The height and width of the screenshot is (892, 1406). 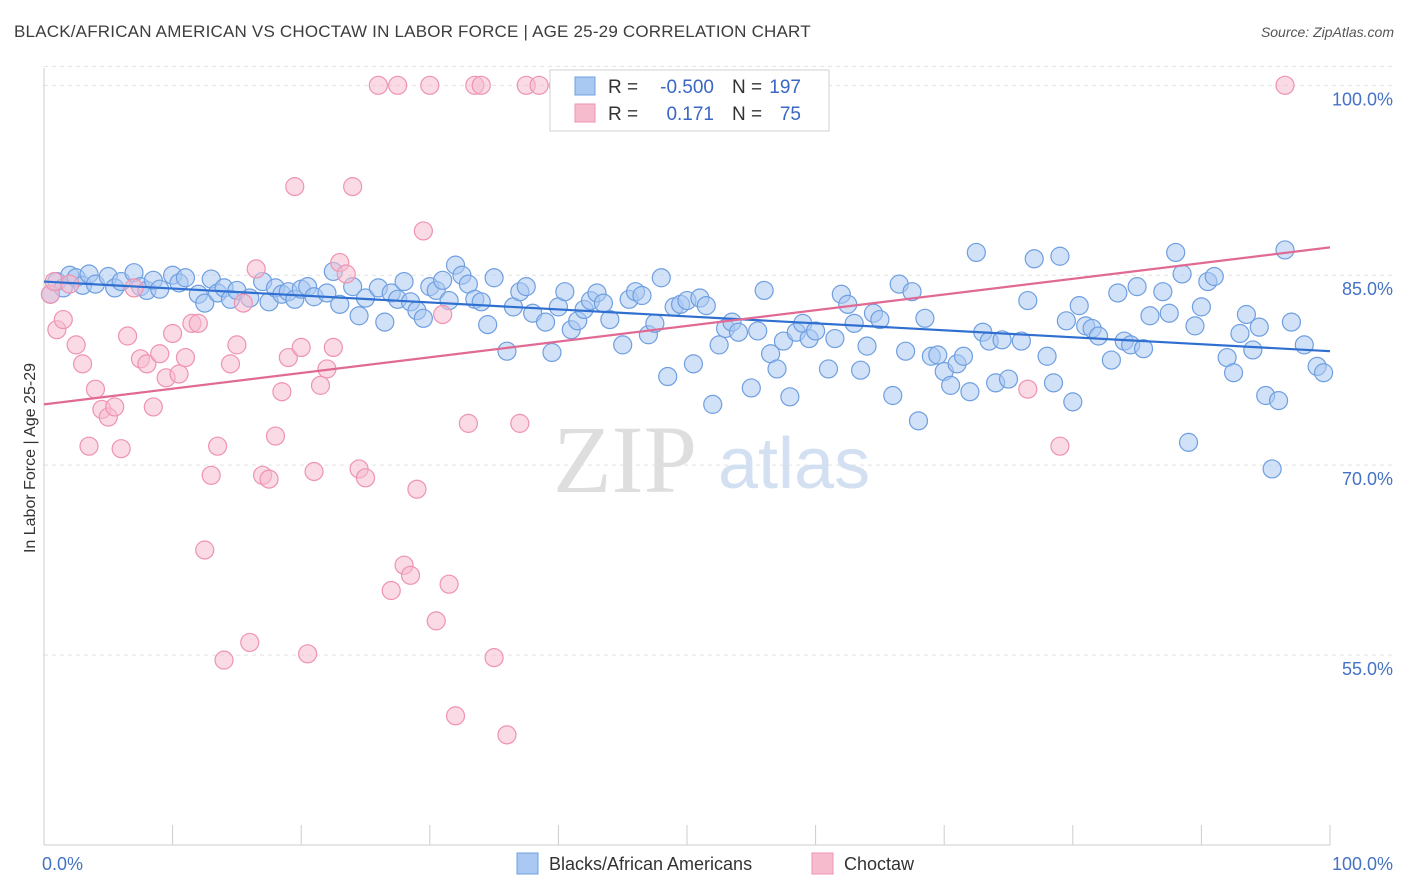 What do you see at coordinates (687, 87) in the screenshot?
I see `legend-r-value-1: -0.500` at bounding box center [687, 87].